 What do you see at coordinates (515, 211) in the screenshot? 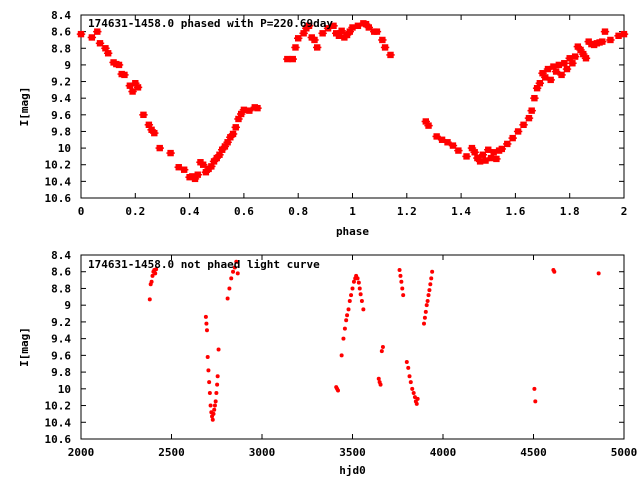
I see `x-tick-label: 1.6` at bounding box center [515, 211].